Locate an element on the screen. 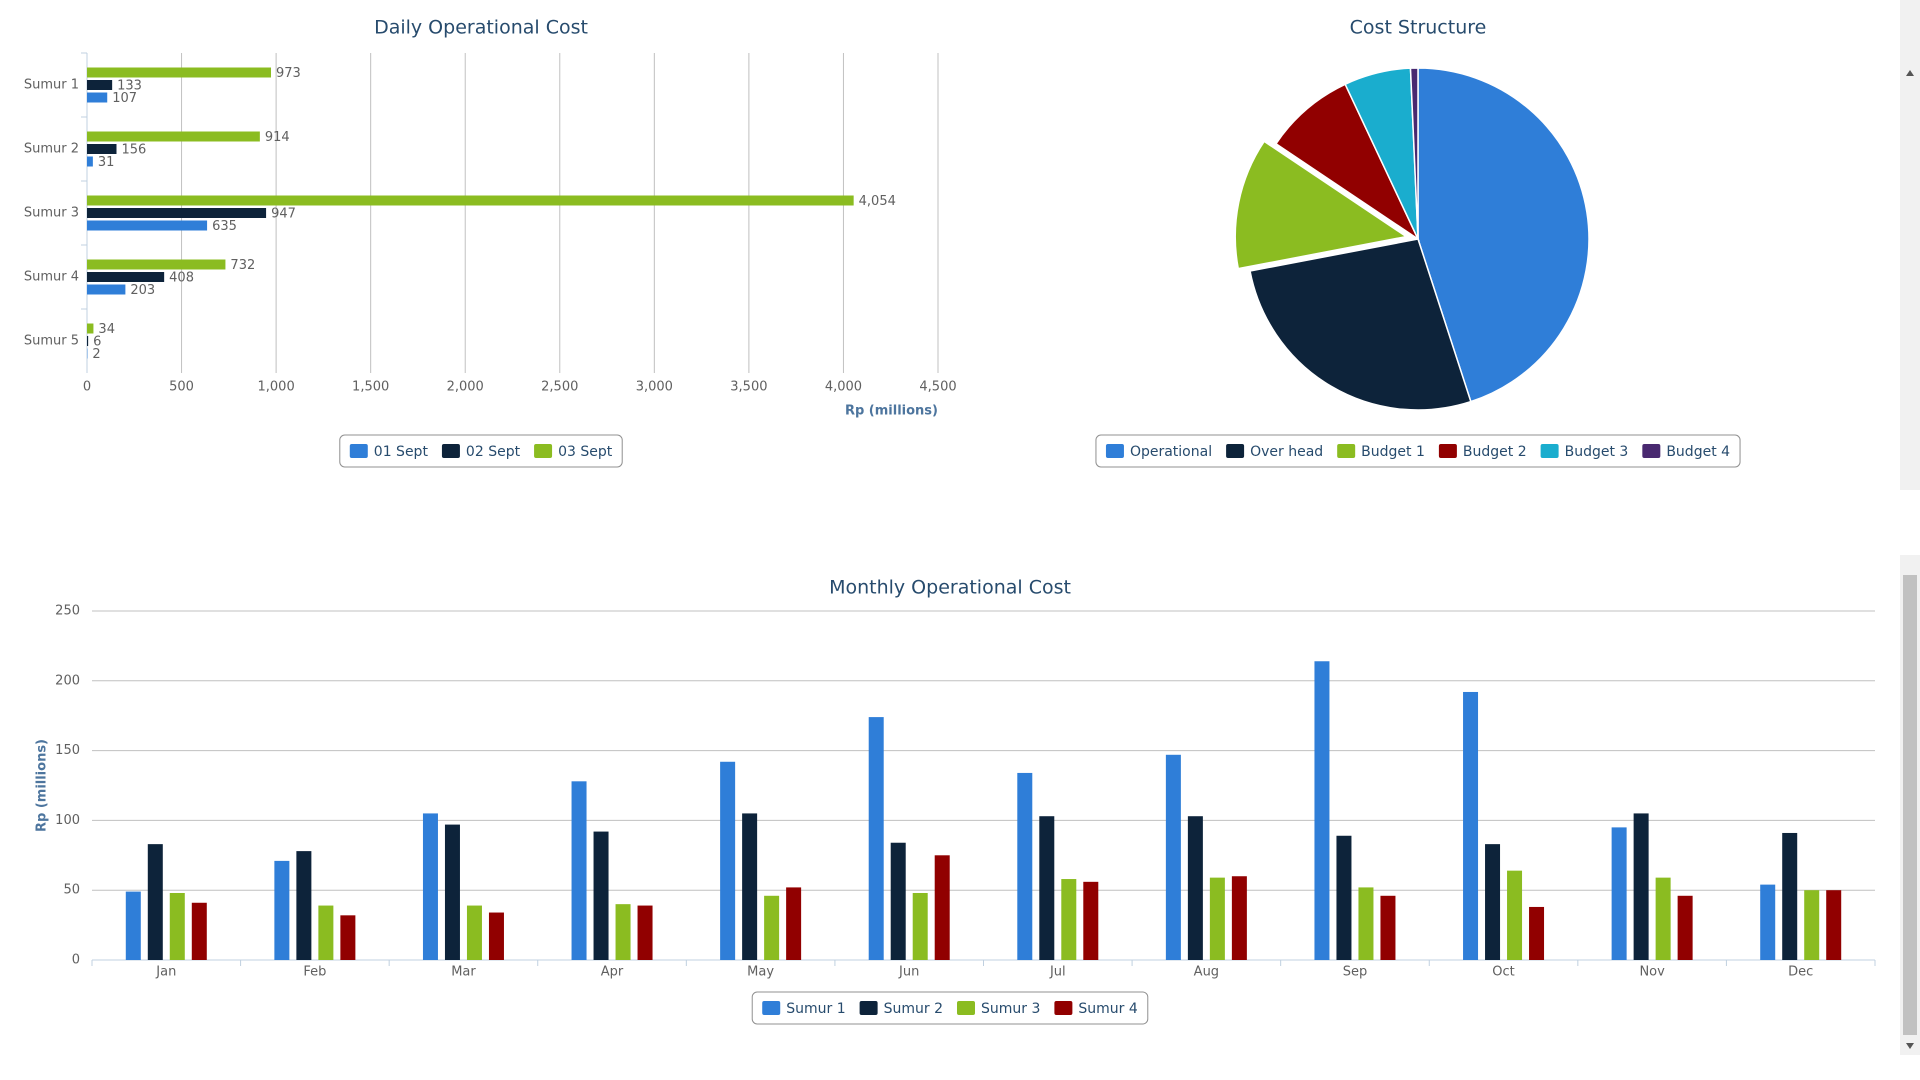 This screenshot has width=1920, height=1080. y-tick-label: Sumur 5 is located at coordinates (51, 341).